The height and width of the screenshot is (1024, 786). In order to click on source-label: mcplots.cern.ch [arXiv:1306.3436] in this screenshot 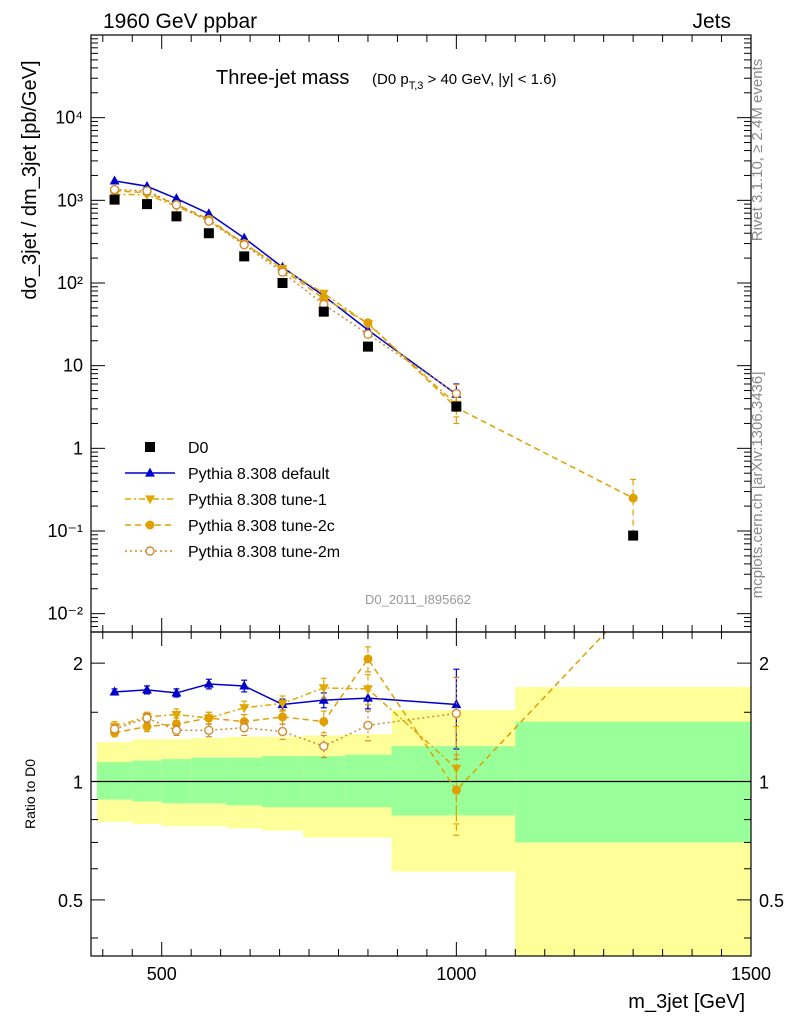, I will do `click(757, 485)`.